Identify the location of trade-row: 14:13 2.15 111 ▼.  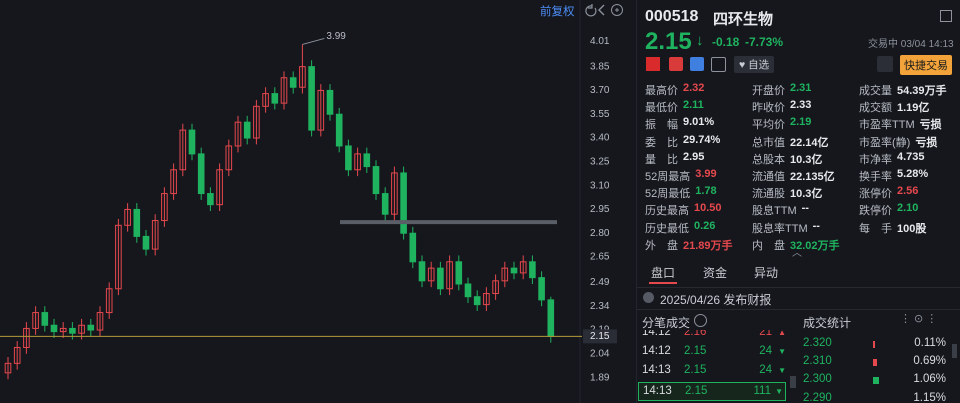
(712, 391).